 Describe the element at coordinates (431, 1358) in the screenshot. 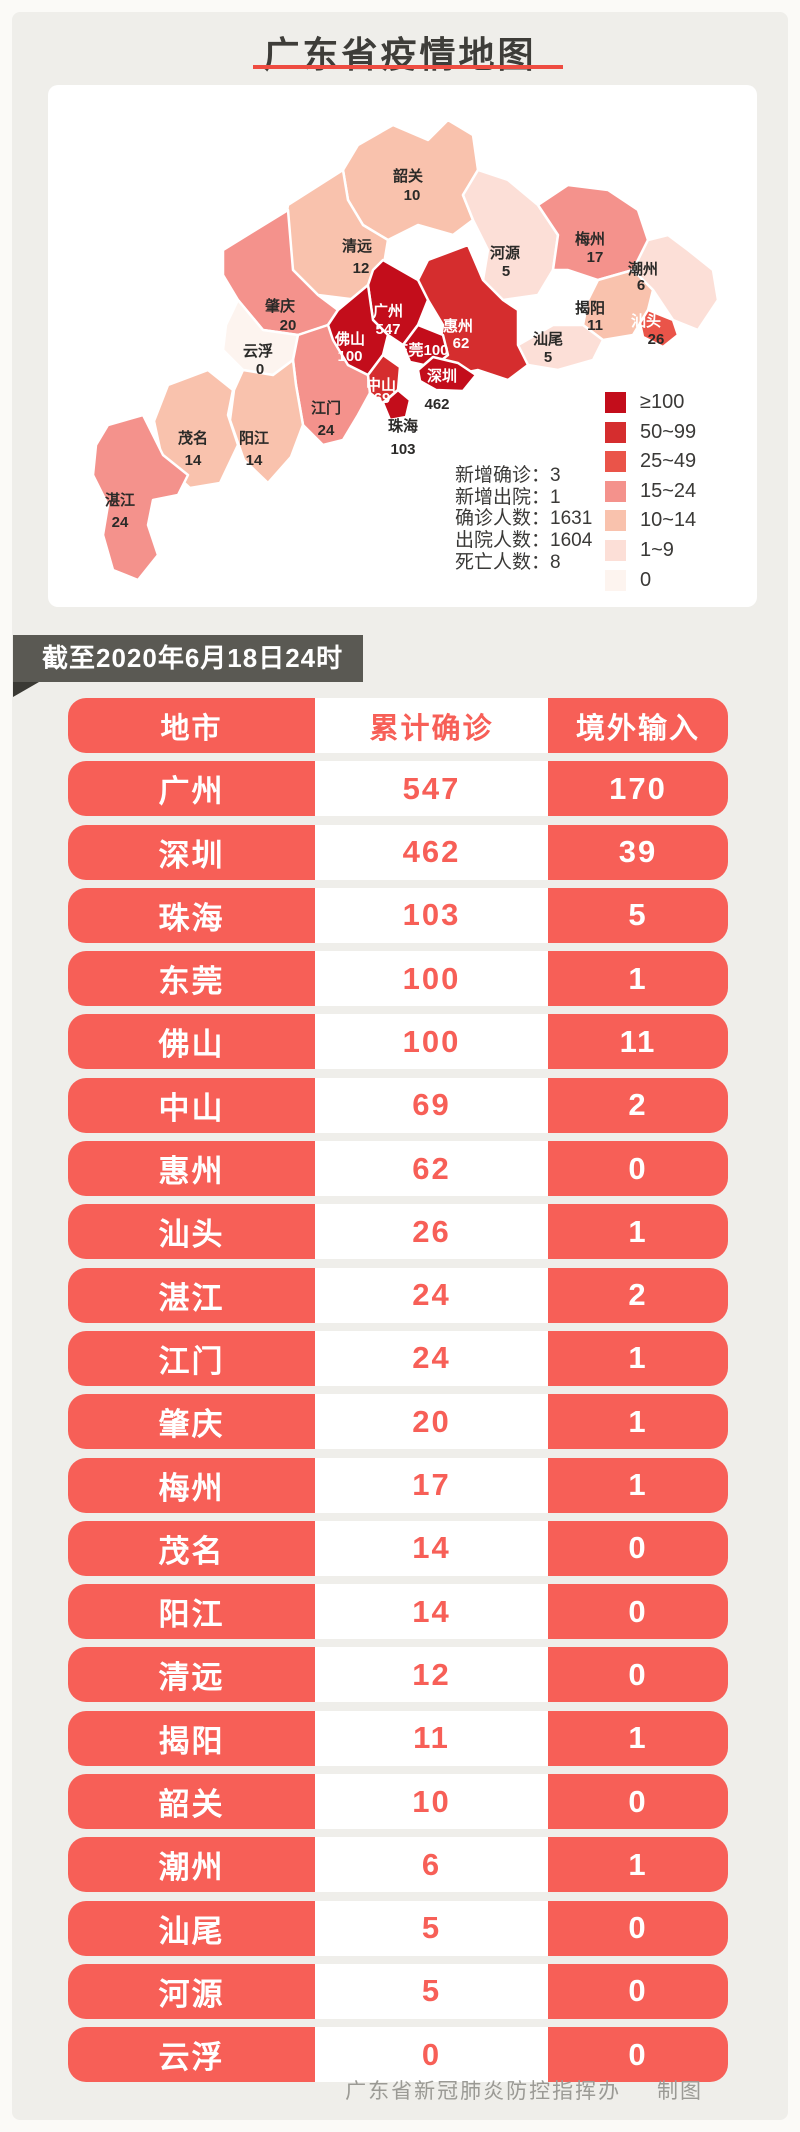

I see `table-cell: 24` at that location.